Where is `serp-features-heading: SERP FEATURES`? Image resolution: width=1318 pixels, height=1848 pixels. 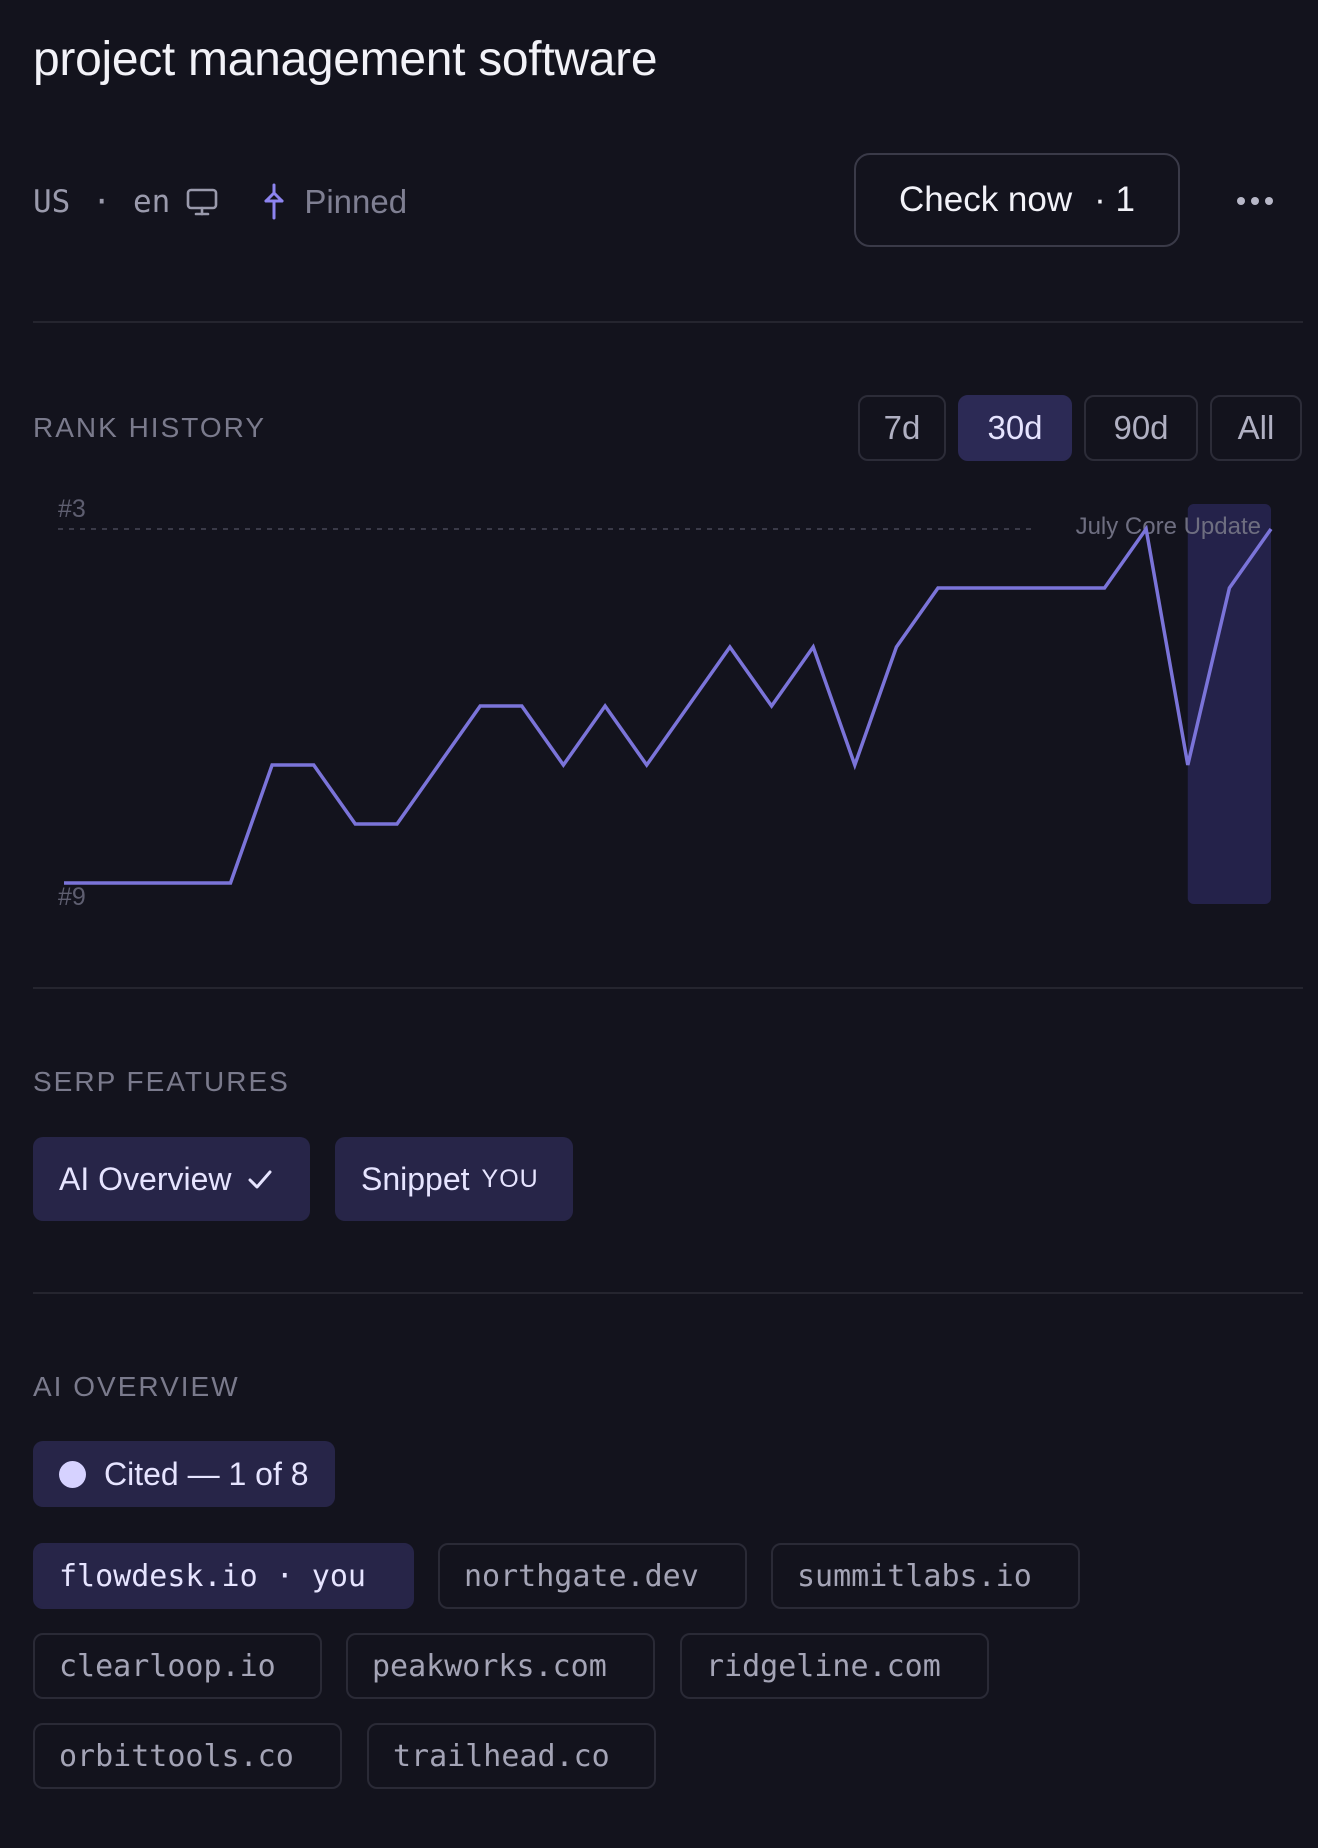
serp-features-heading: SERP FEATURES is located at coordinates (161, 1081).